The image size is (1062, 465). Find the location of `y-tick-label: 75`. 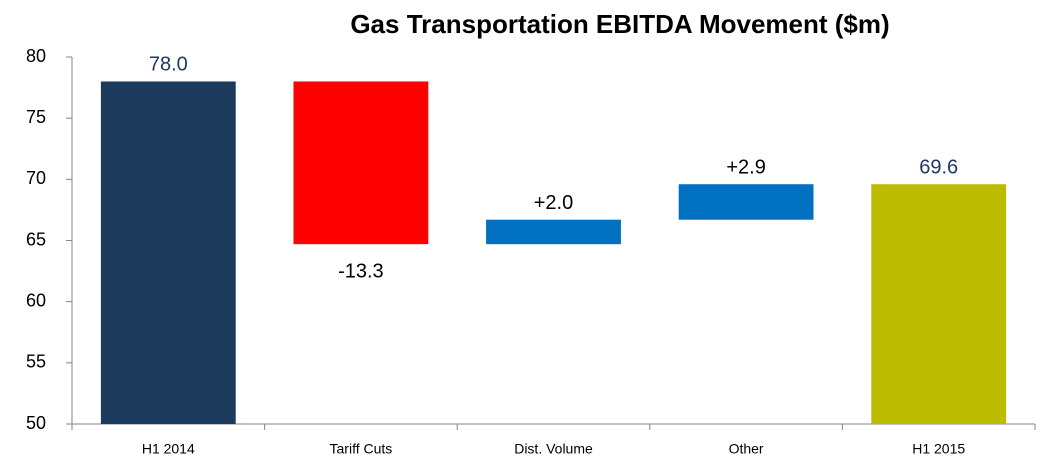

y-tick-label: 75 is located at coordinates (36, 117).